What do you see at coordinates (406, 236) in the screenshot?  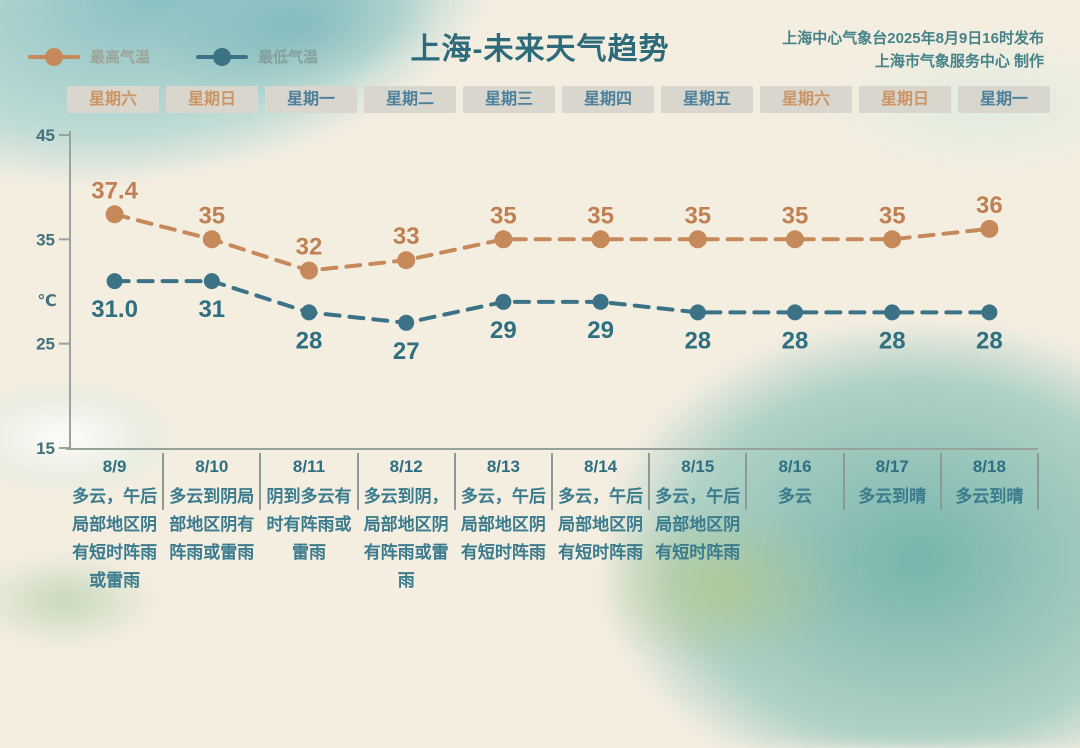 I see `value-label: 33` at bounding box center [406, 236].